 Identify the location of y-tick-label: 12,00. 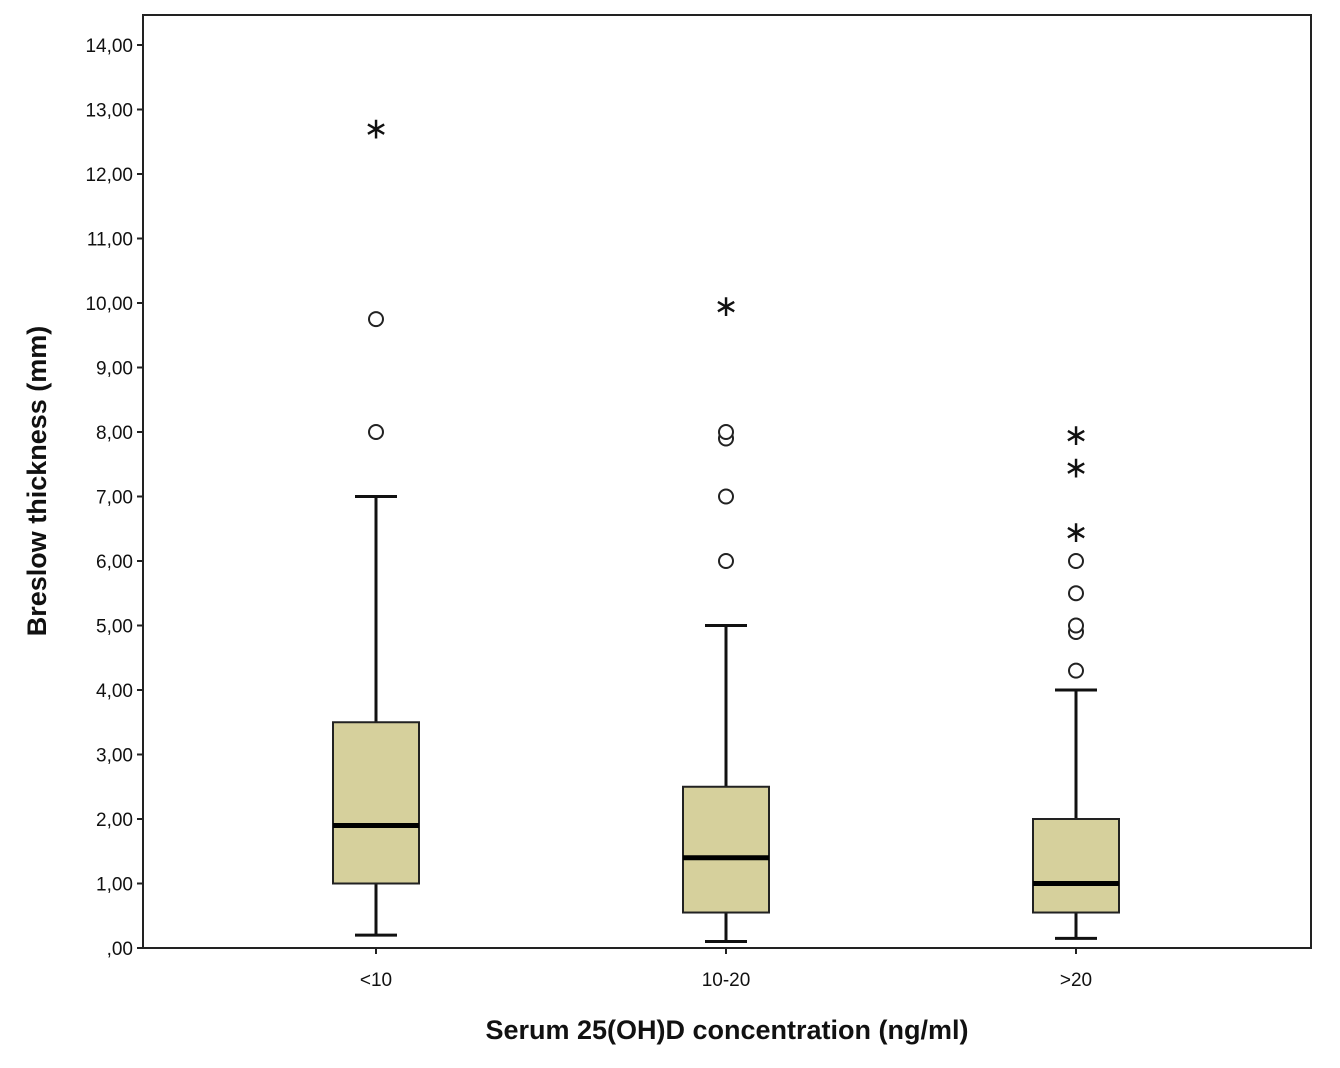
(109, 175).